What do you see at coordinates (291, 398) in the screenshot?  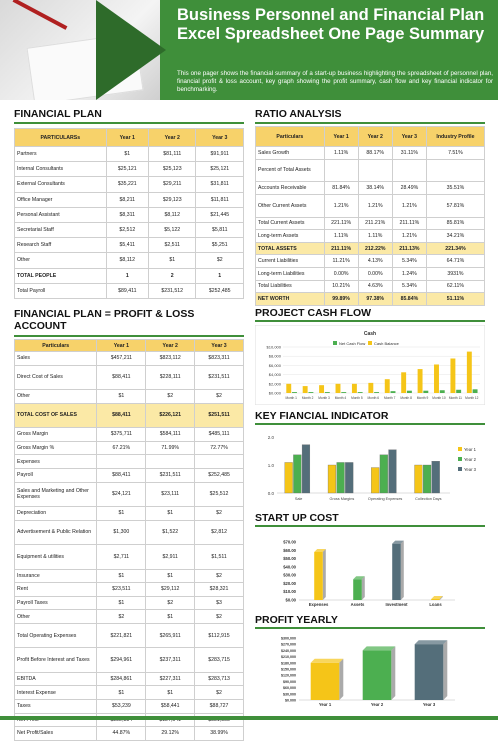 I see `x-tick-label: Month 1` at bounding box center [291, 398].